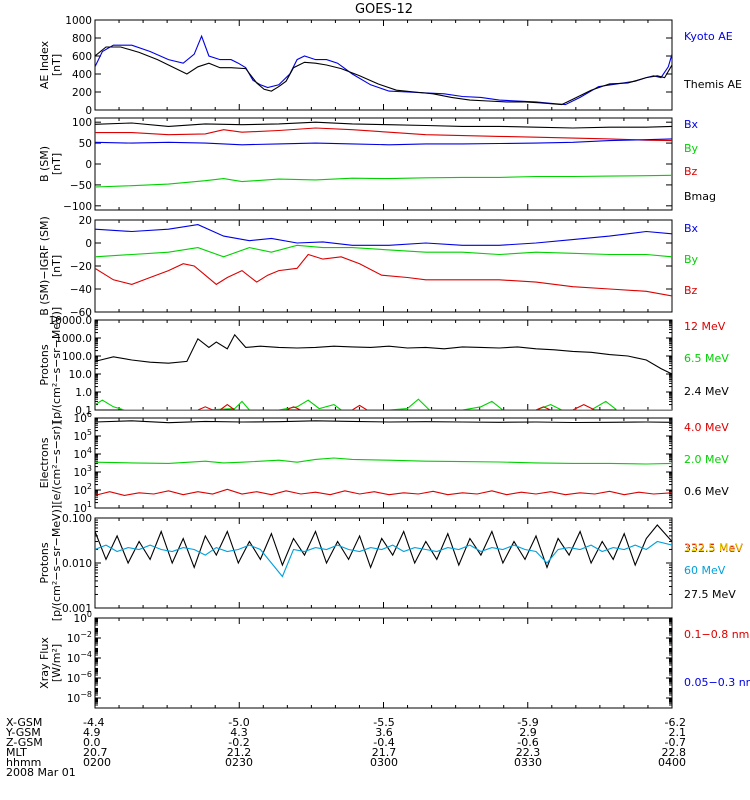 This screenshot has height=800, width=750. What do you see at coordinates (527, 742) in the screenshot?
I see `ephemeris-value: -0.6` at bounding box center [527, 742].